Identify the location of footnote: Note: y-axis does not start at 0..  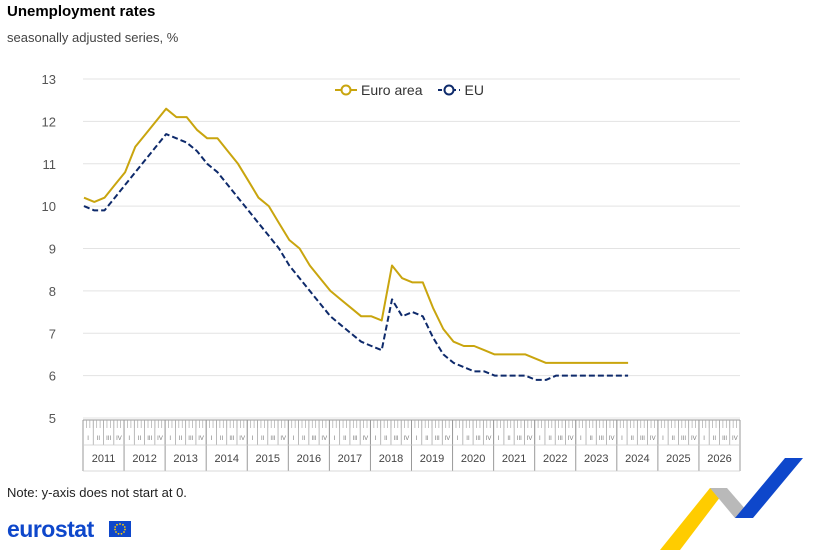
(97, 492).